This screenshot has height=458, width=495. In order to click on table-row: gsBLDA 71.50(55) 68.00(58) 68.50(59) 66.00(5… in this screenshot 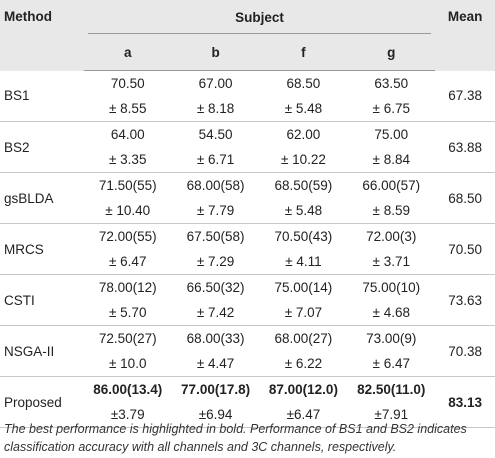, I will do `click(247, 198)`.